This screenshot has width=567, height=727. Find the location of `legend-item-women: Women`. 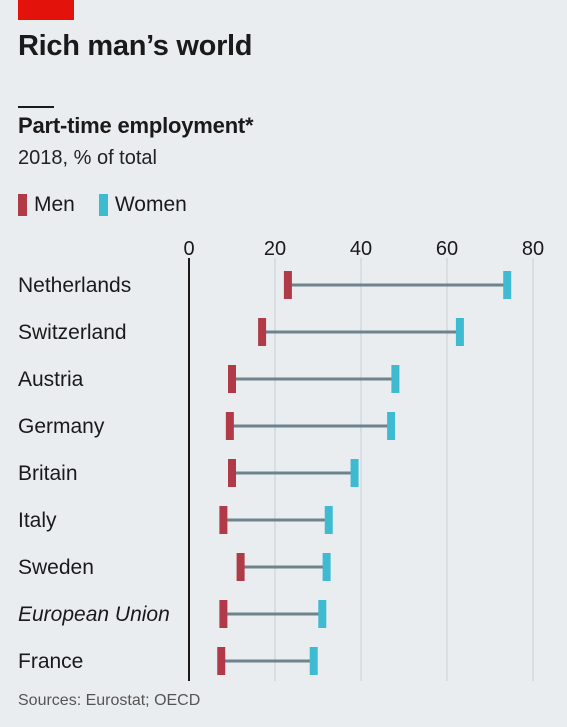

legend-item-women: Women is located at coordinates (142, 205).